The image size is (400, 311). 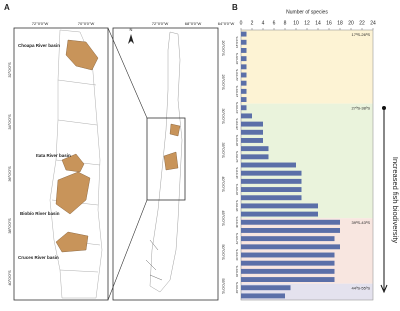 I want to click on y-tick-label: 26°0'0"S, so click(x=237, y=108).